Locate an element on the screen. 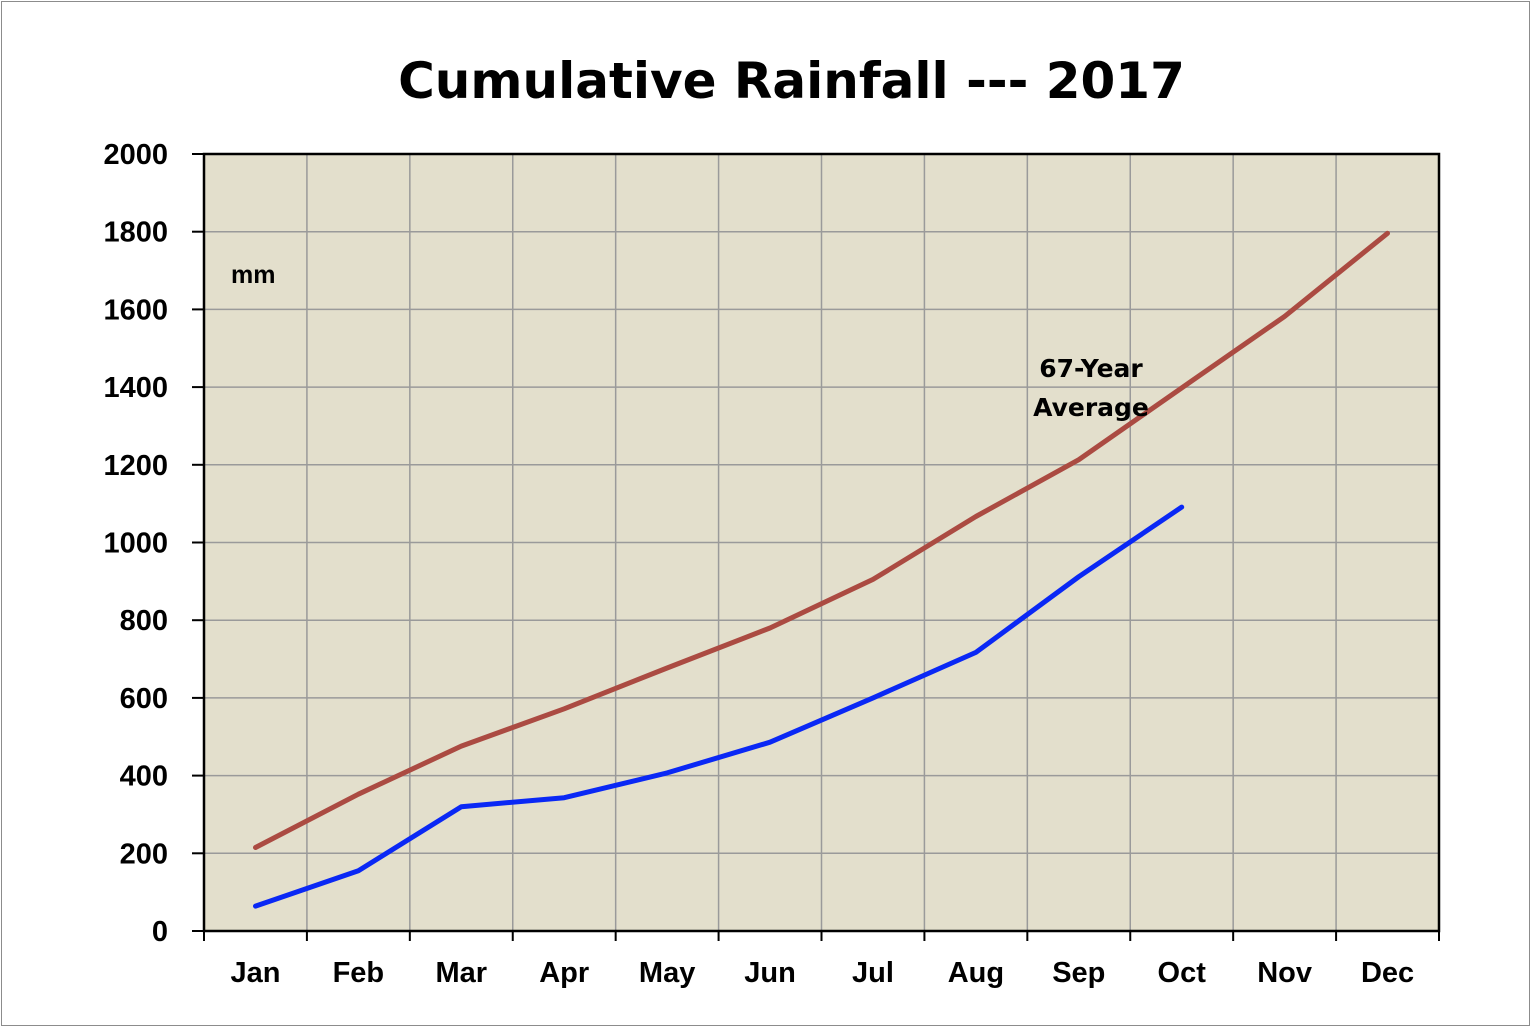  x-tick-label: Apr is located at coordinates (564, 973).